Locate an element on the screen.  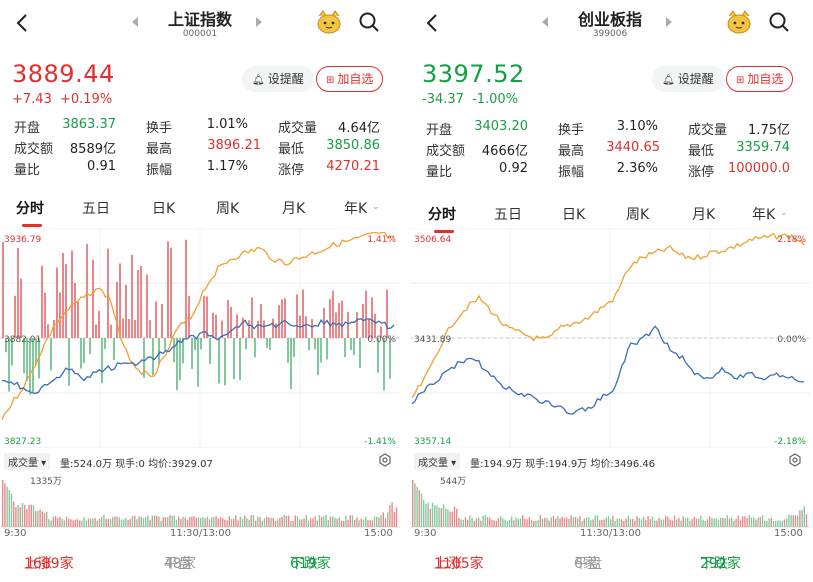
index-code: 399006 is located at coordinates (610, 34).